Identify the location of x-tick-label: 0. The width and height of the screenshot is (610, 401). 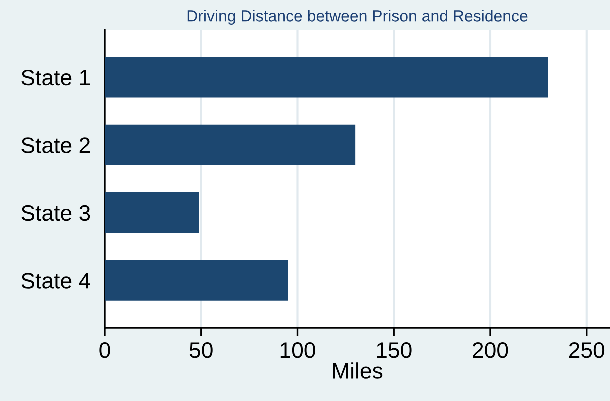
(105, 350).